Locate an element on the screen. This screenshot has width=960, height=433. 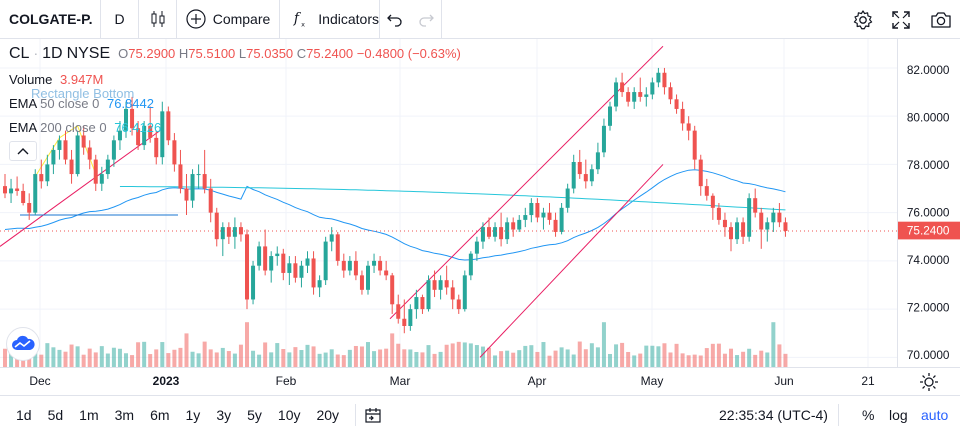
settings-button is located at coordinates (863, 19).